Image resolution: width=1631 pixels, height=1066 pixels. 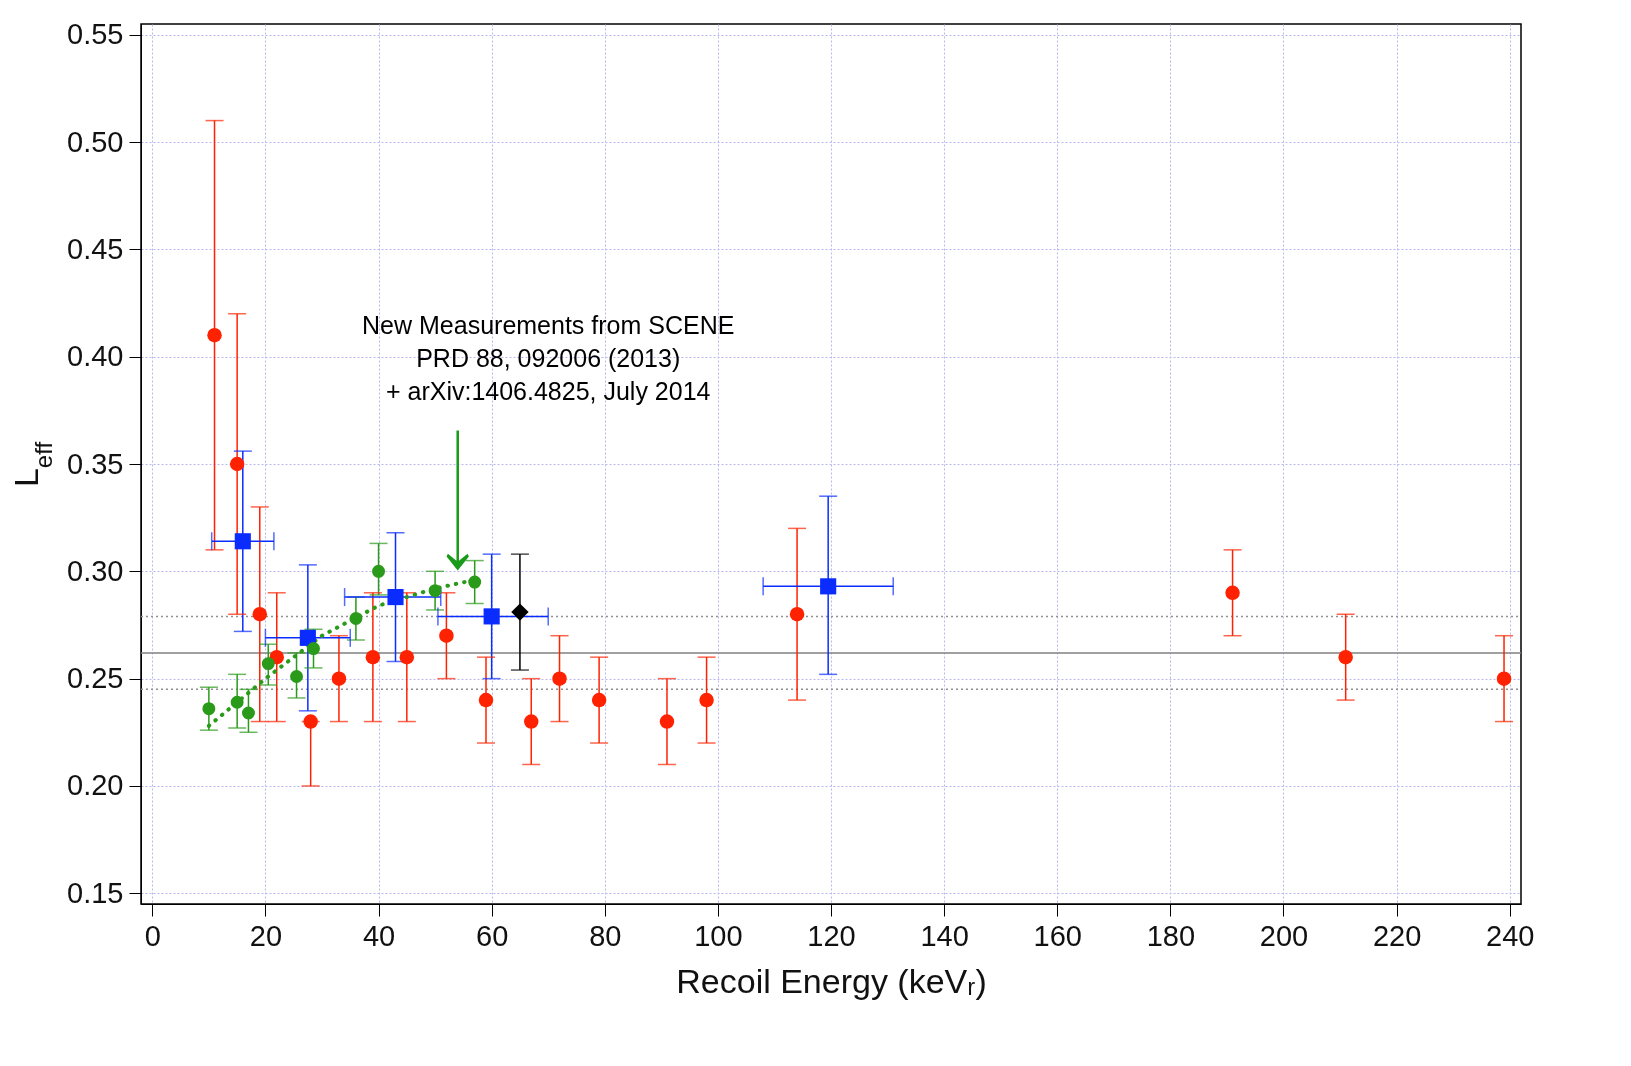 I want to click on y-tick-label: 0.50, so click(x=95, y=141).